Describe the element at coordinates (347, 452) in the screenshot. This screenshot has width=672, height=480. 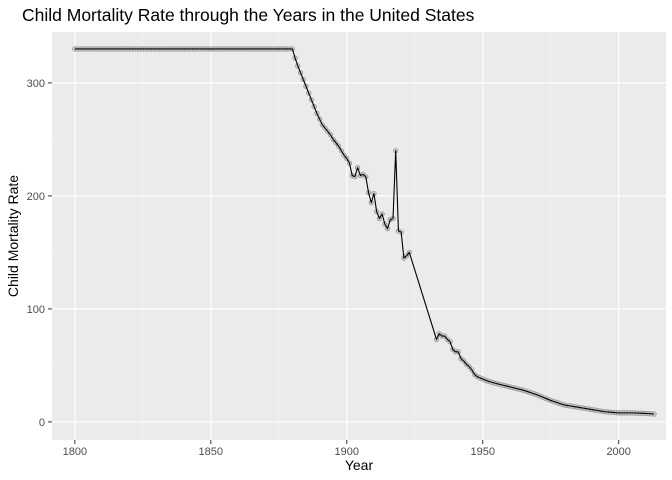
I see `x-tick-label: 1900` at that location.